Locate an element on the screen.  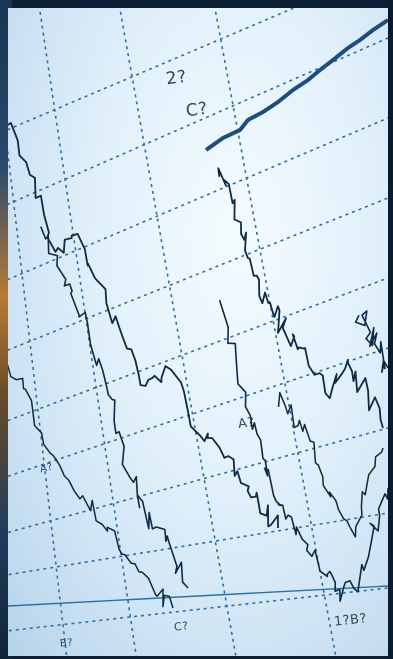
trace-edge is located at coordinates (371, 342).